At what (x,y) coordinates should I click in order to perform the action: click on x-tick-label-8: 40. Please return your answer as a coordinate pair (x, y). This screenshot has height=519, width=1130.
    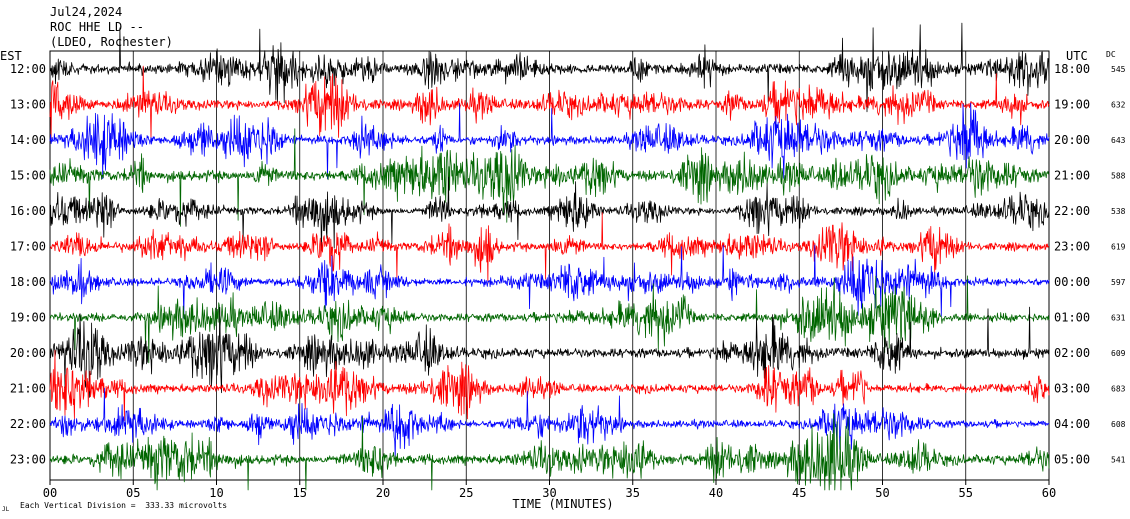
    Looking at the image, I should click on (716, 493).